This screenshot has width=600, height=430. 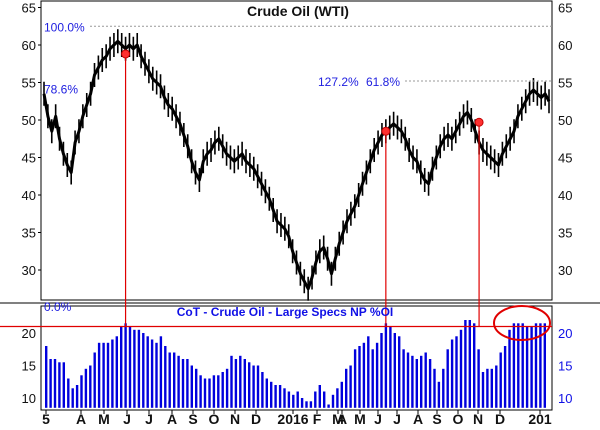 What do you see at coordinates (285, 312) in the screenshot?
I see `cot-panel-title: CoT - Crude Oil - Large Specs NP %OI` at bounding box center [285, 312].